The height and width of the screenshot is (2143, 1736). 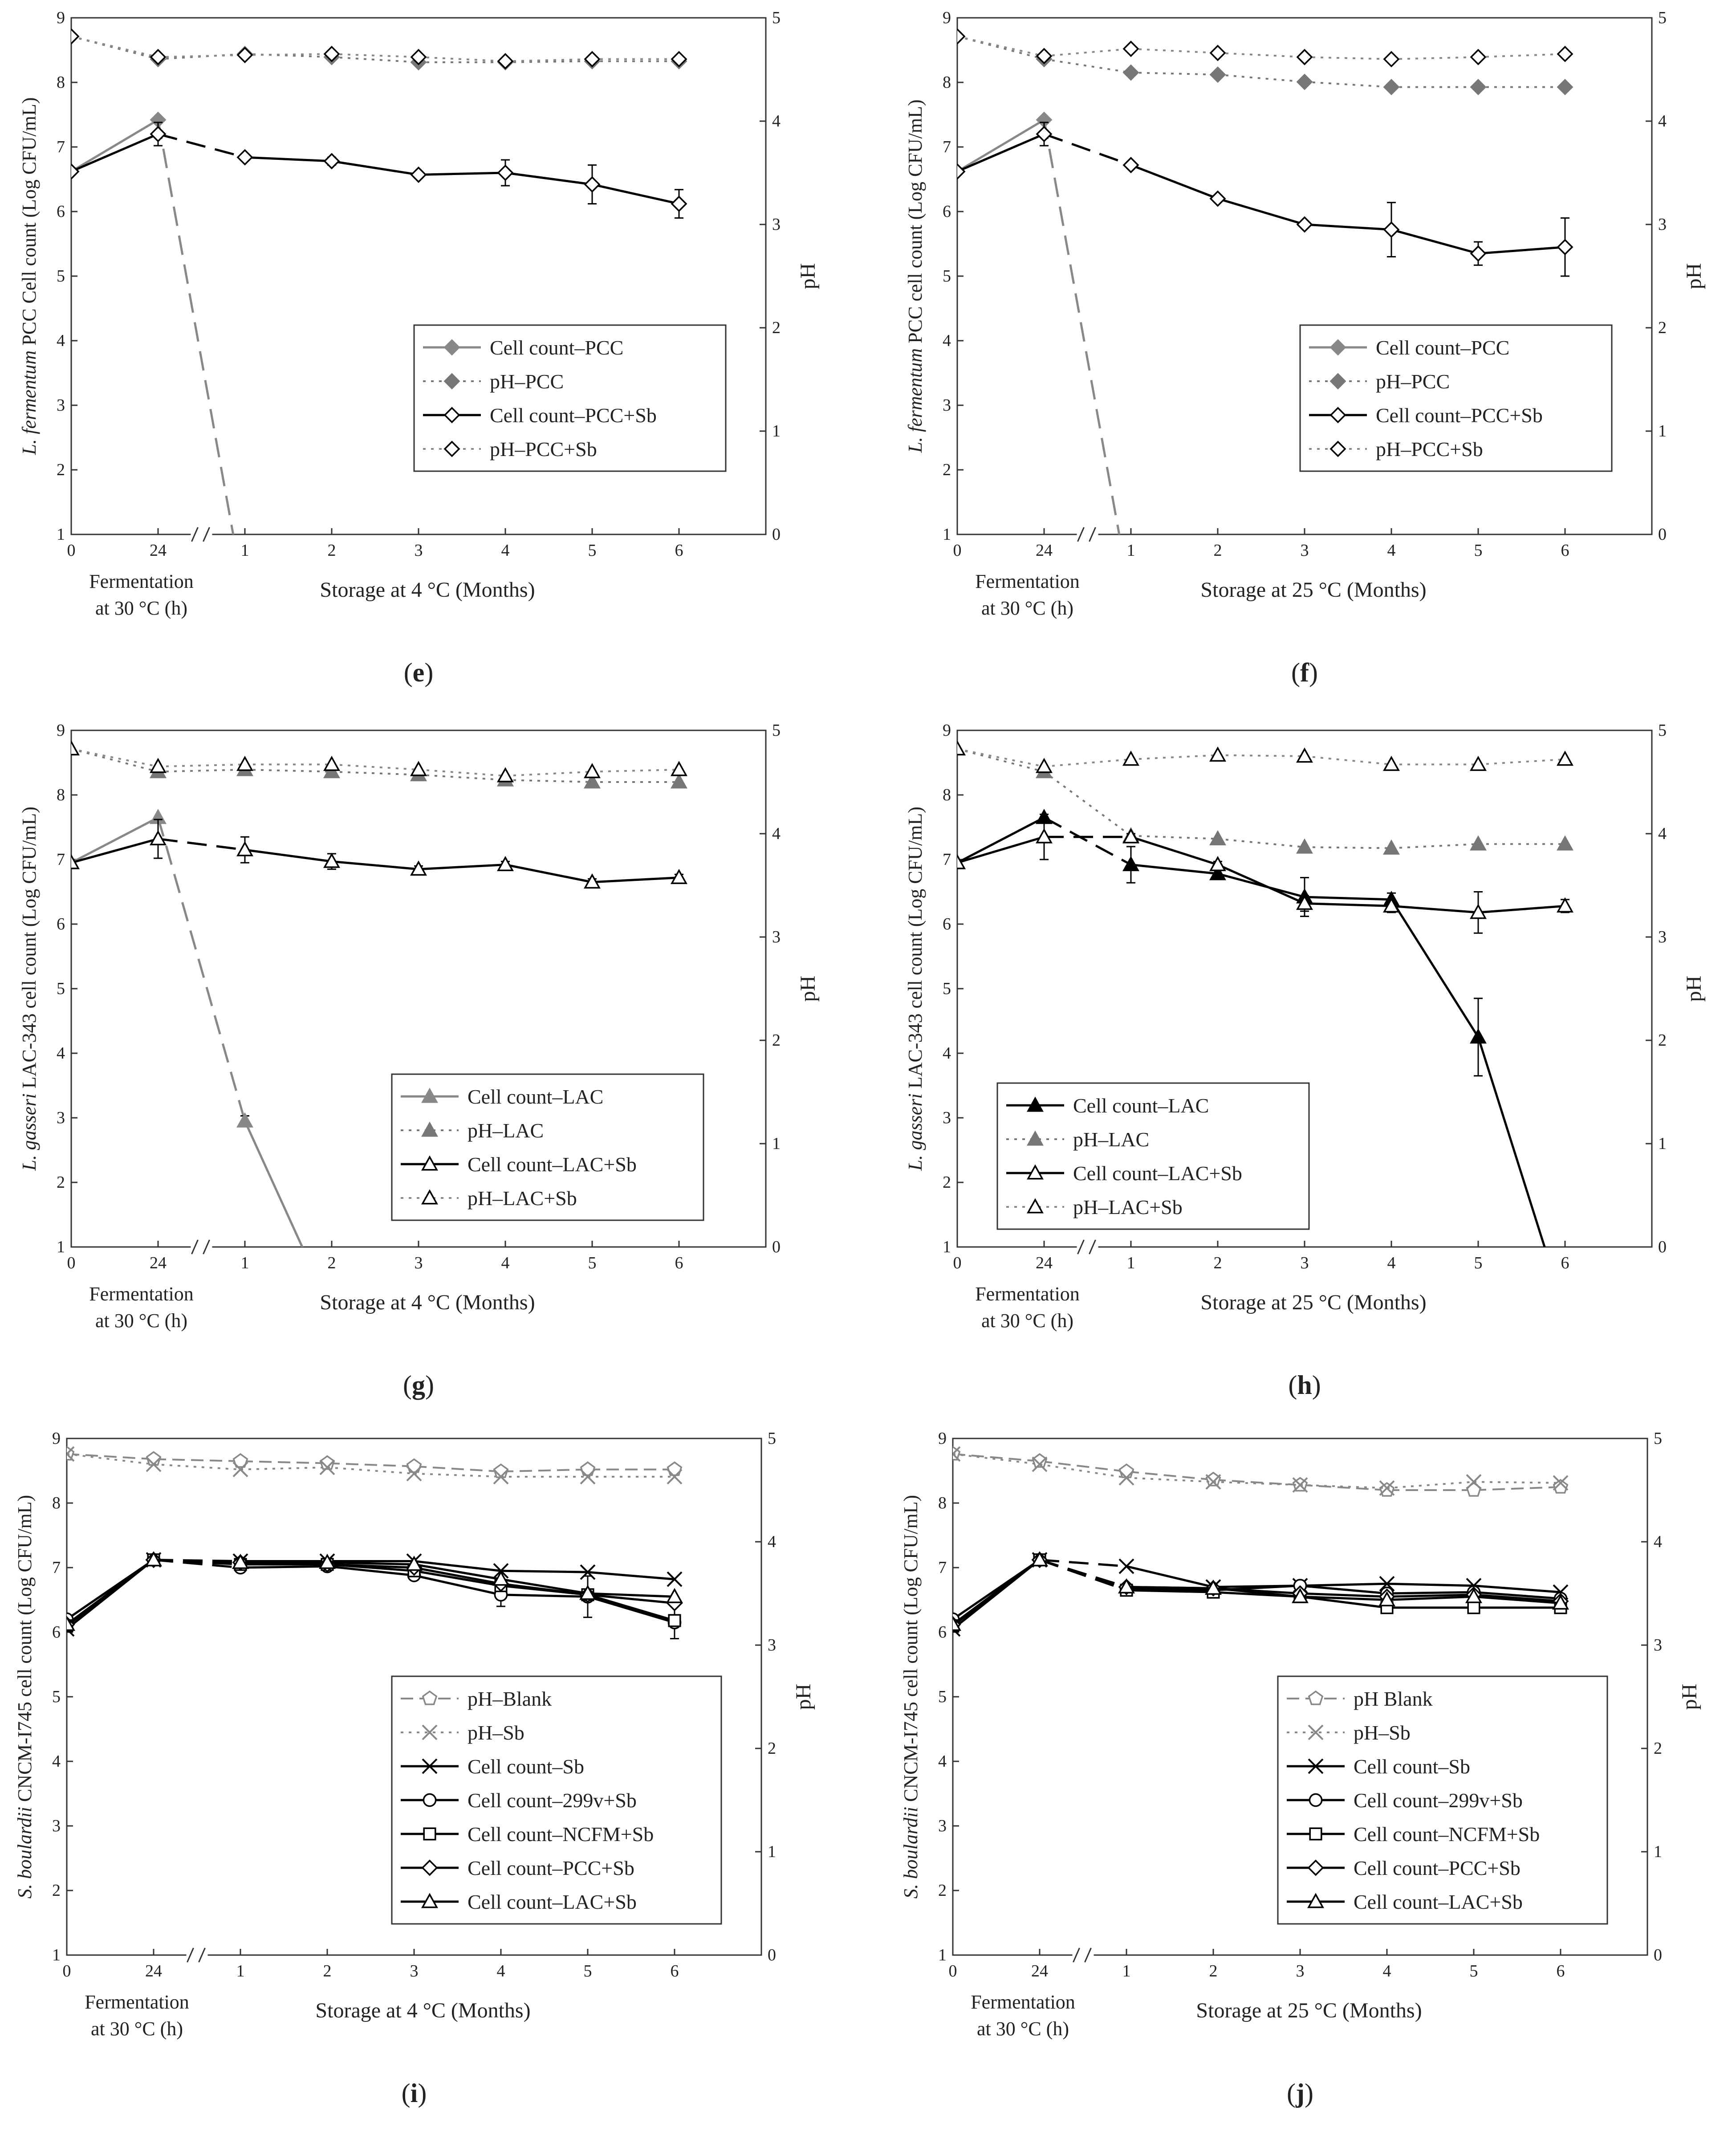 What do you see at coordinates (1391, 550) in the screenshot?
I see `x-tick-label: 4` at bounding box center [1391, 550].